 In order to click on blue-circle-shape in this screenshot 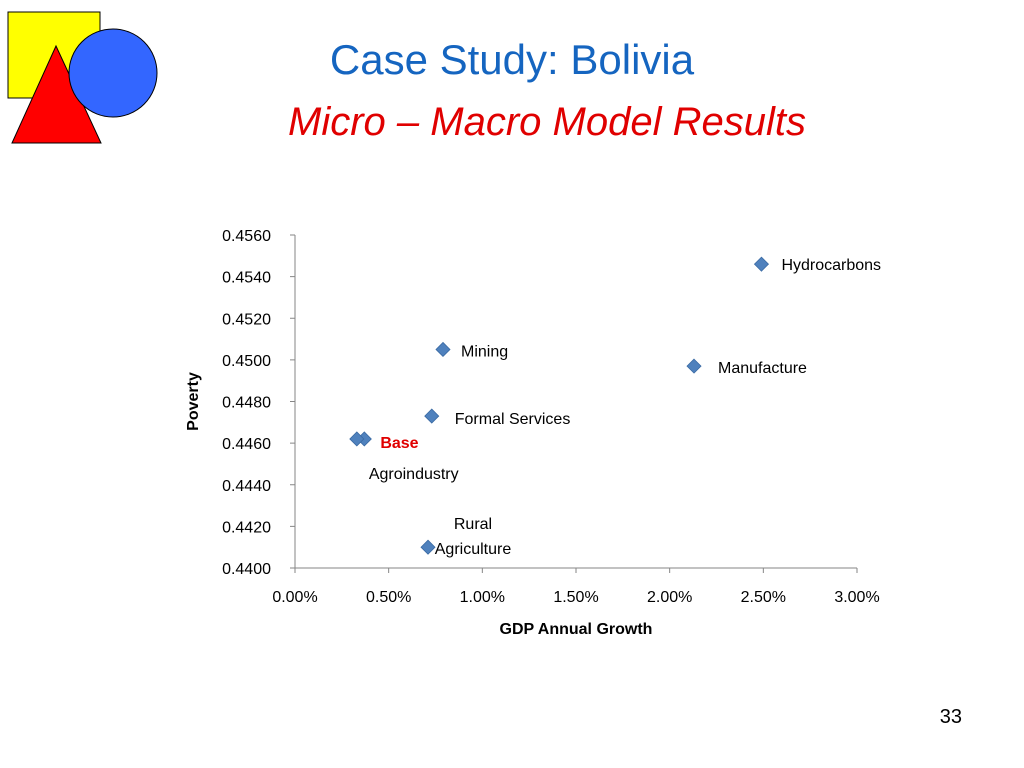, I will do `click(113, 73)`.